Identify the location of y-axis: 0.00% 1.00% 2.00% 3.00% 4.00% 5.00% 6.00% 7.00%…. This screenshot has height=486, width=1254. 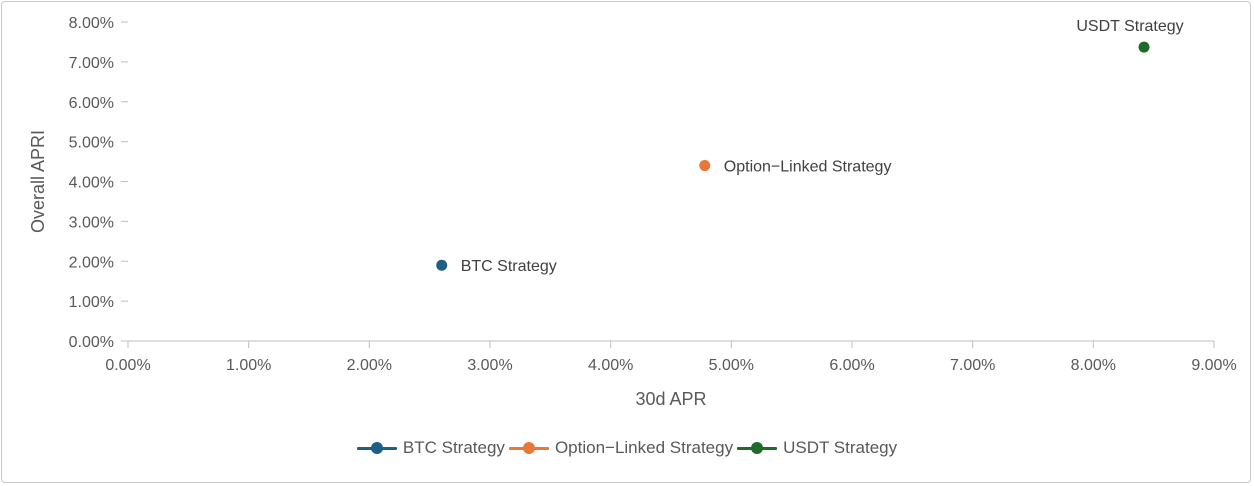
(98, 183).